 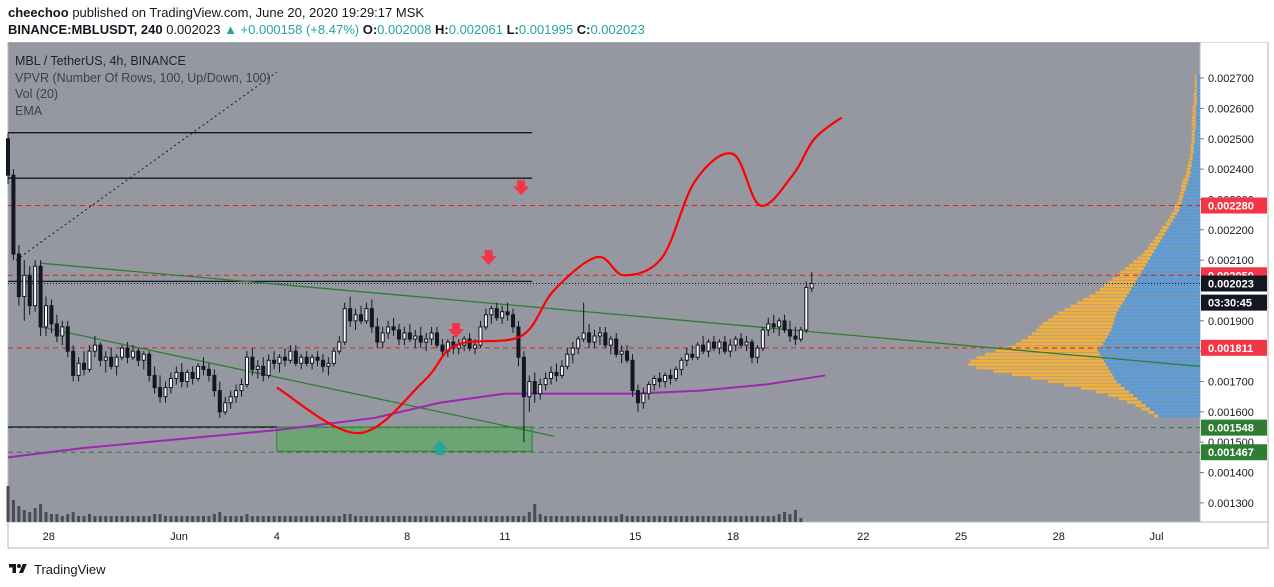 What do you see at coordinates (38, 12) in the screenshot?
I see `author-name: cheechoo` at bounding box center [38, 12].